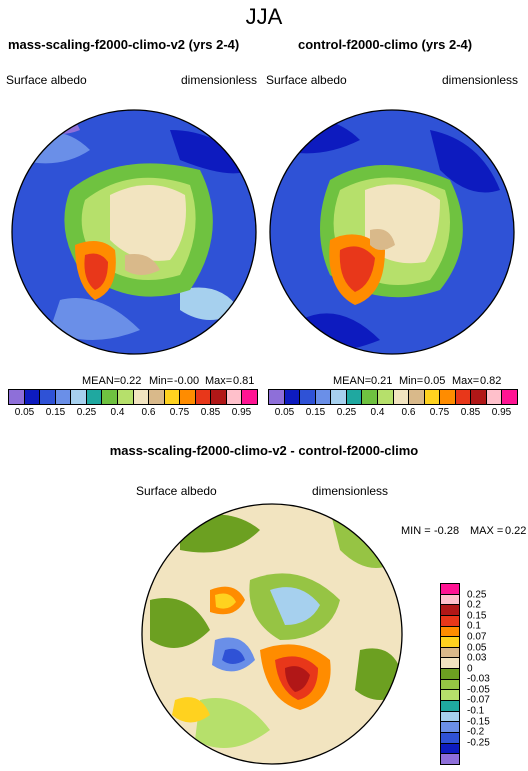 This screenshot has height=771, width=528. What do you see at coordinates (480, 80) in the screenshot?
I see `panel-2-units: dimensionless` at bounding box center [480, 80].